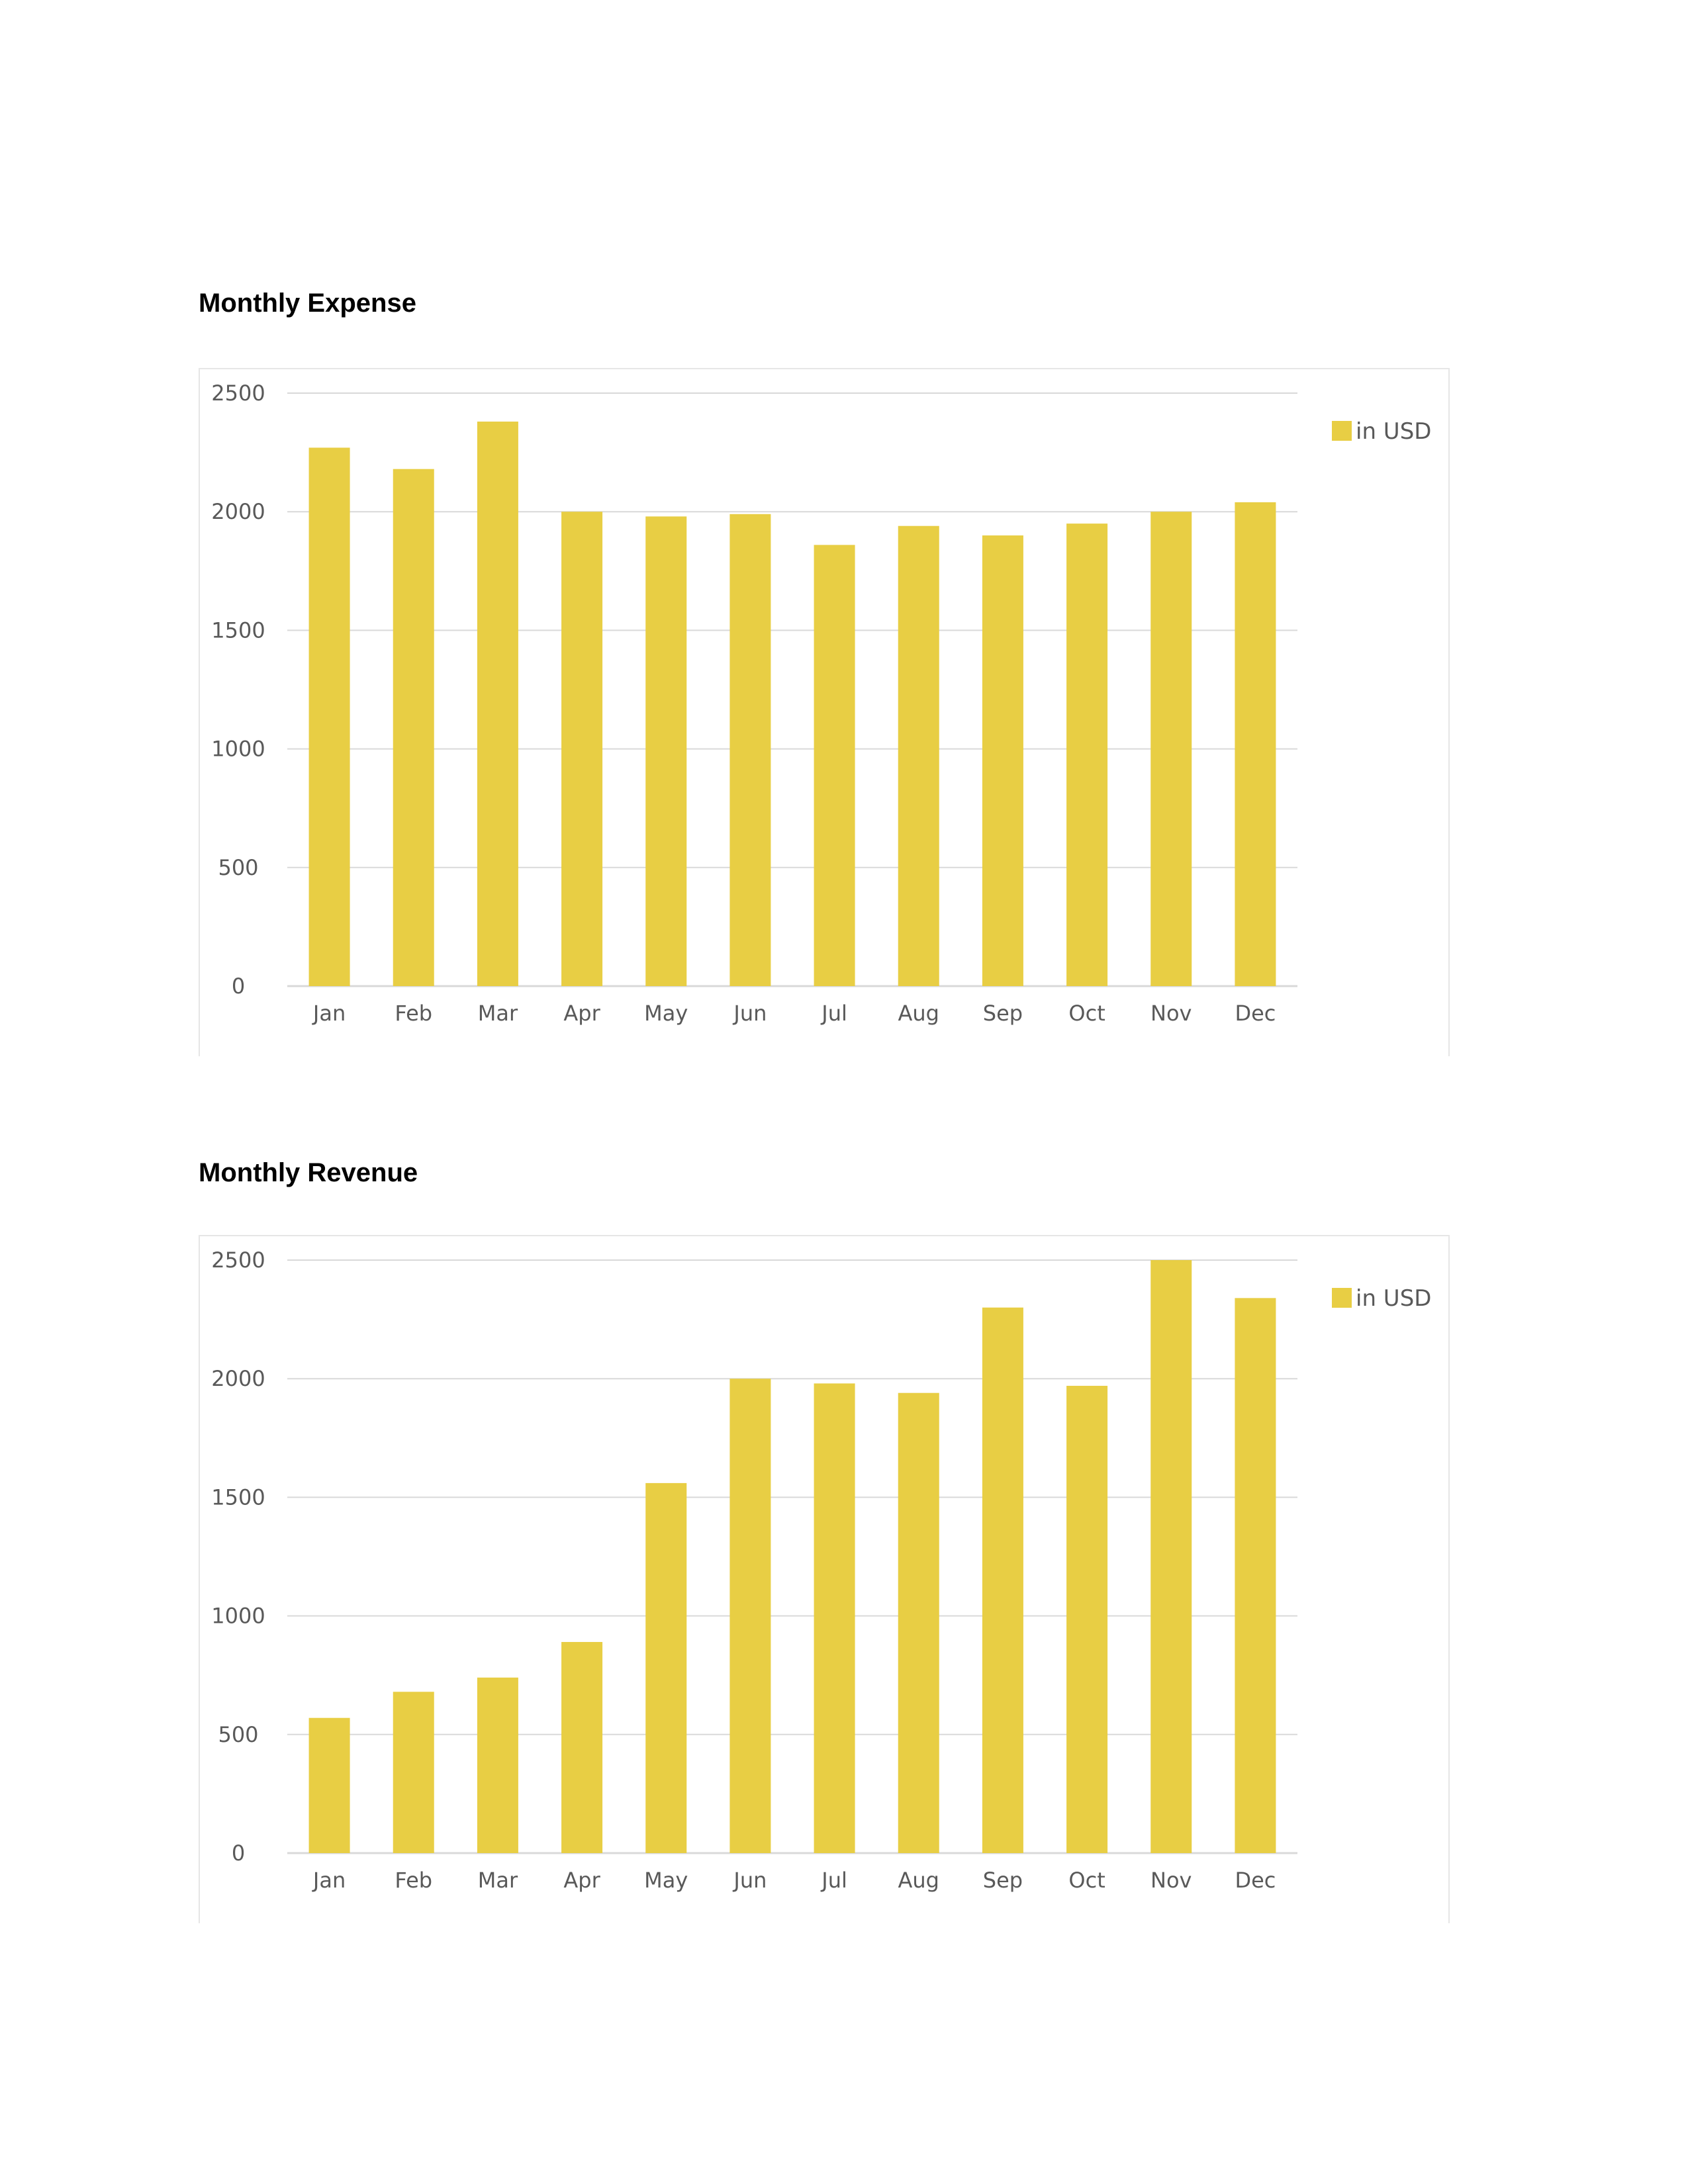 This screenshot has height=2184, width=1688. What do you see at coordinates (1342, 1298) in the screenshot?
I see `revenue-legend-swatch` at bounding box center [1342, 1298].